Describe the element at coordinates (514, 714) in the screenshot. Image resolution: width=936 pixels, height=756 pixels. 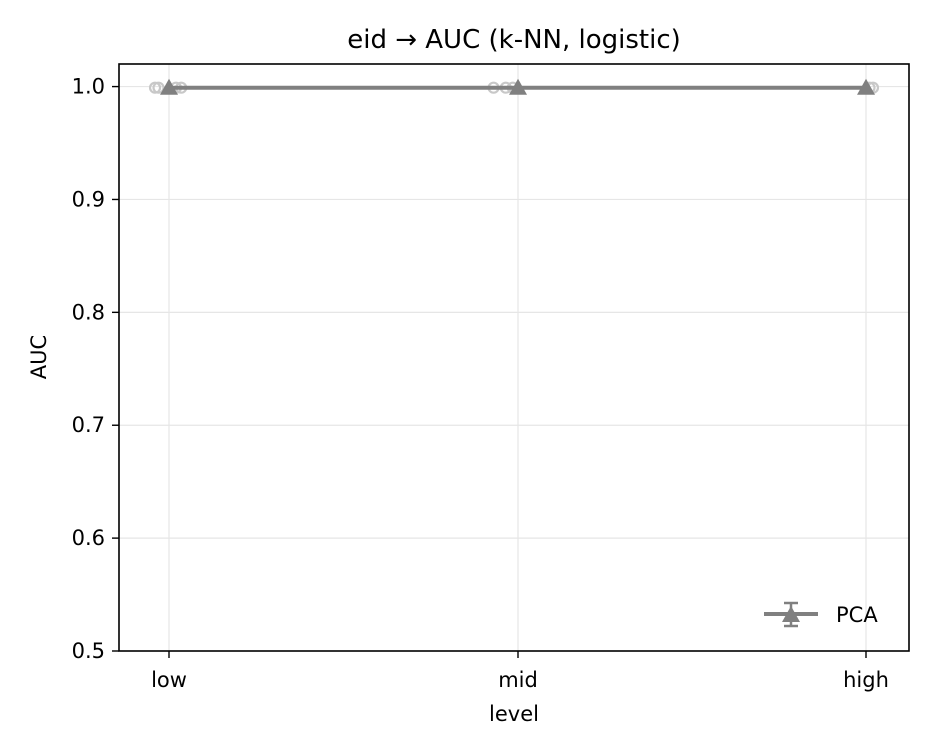
I see `x-axis-label: level` at that location.